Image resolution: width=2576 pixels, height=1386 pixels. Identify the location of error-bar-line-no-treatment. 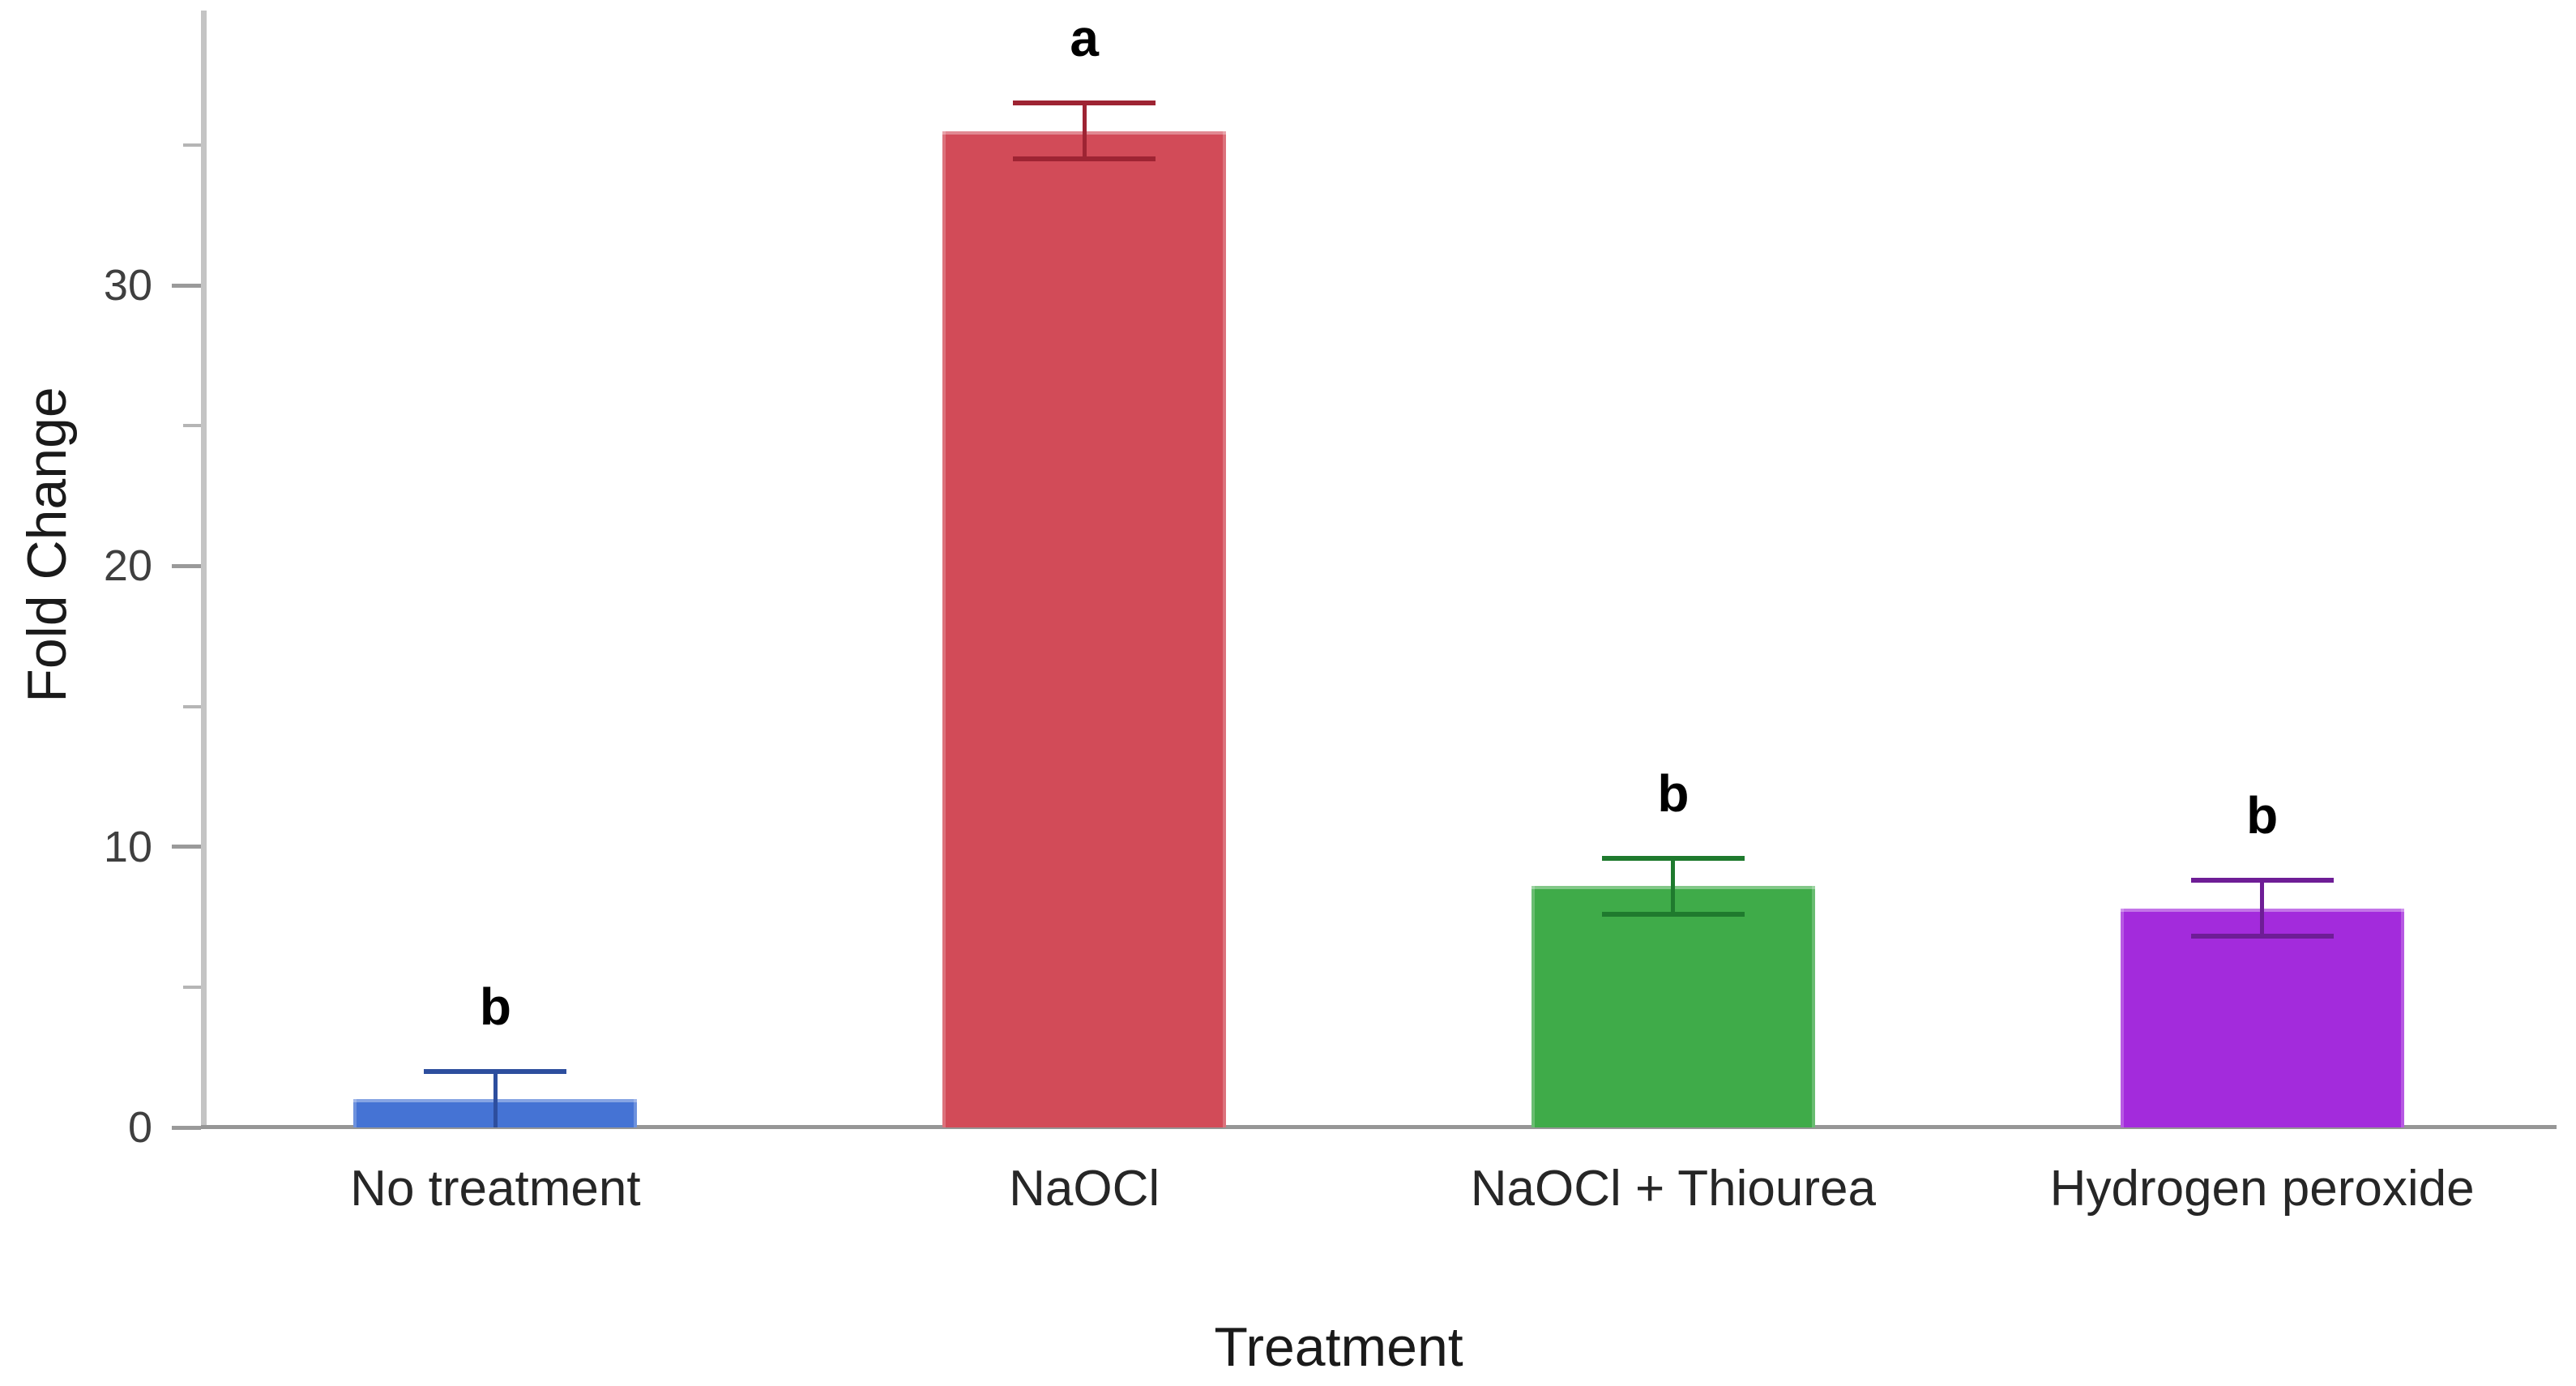
(495, 1099).